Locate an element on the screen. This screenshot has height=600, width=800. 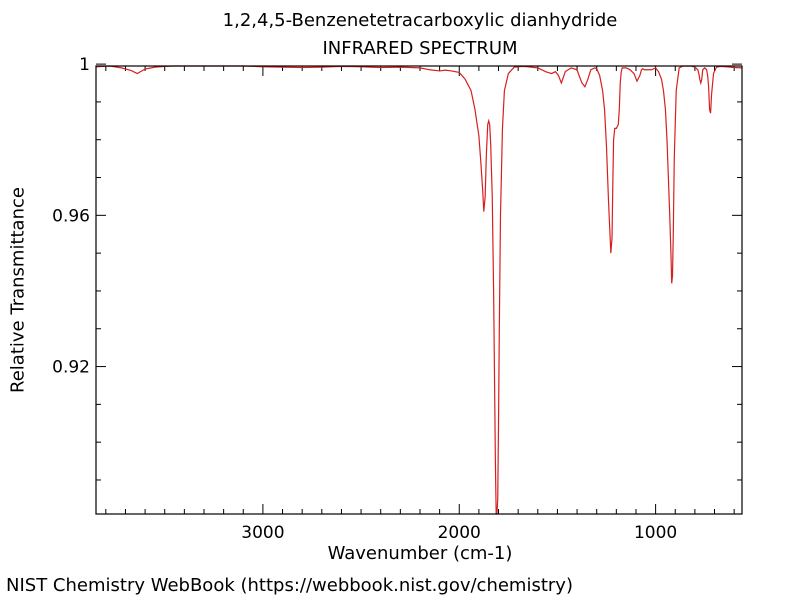
y-axis-label: Relative Transmittance is located at coordinates (18, 290).